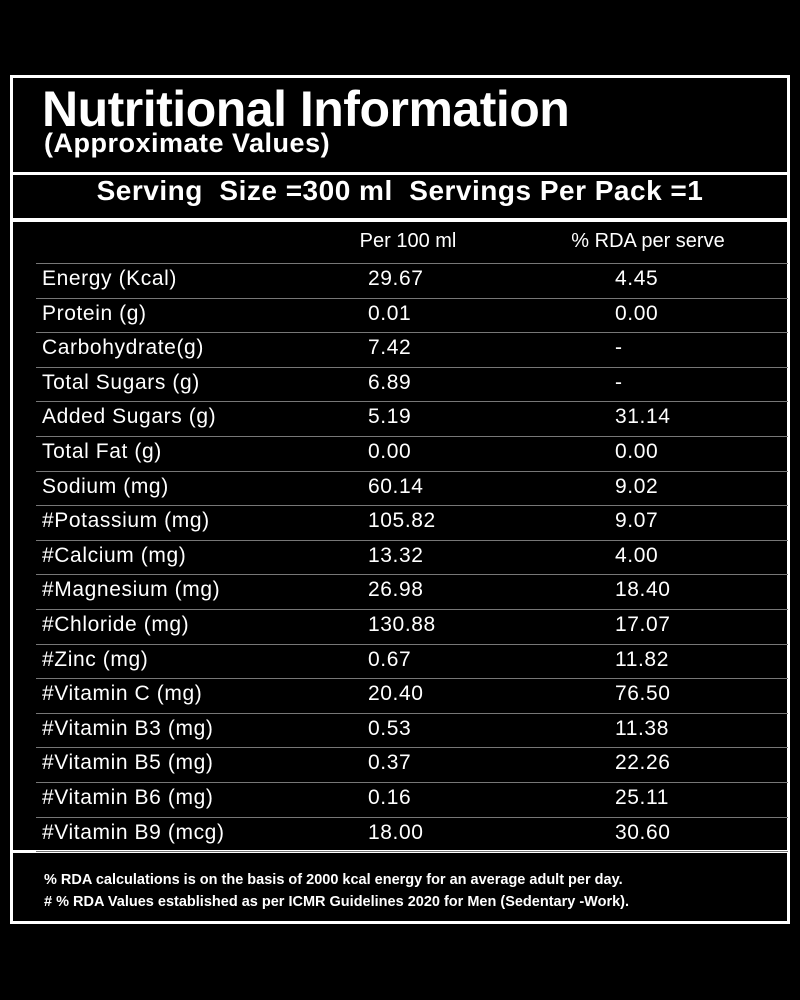 The width and height of the screenshot is (800, 1000). What do you see at coordinates (390, 348) in the screenshot?
I see `nutrient-value: 7.42` at bounding box center [390, 348].